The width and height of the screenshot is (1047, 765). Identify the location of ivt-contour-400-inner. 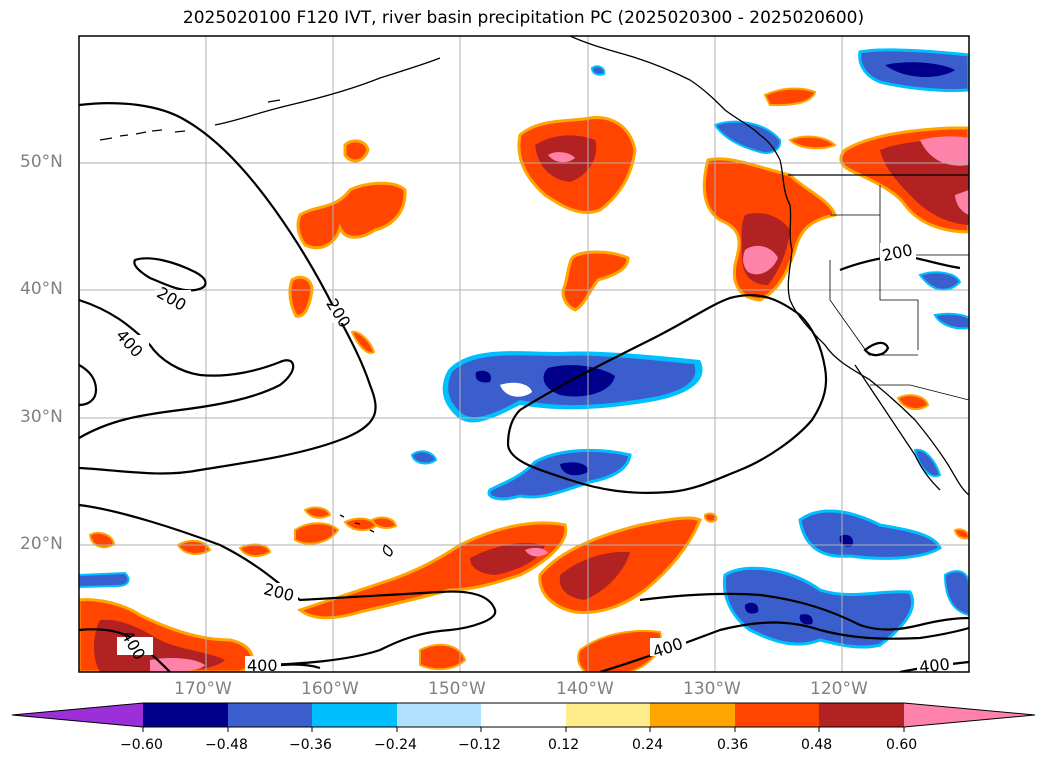
(88, 385).